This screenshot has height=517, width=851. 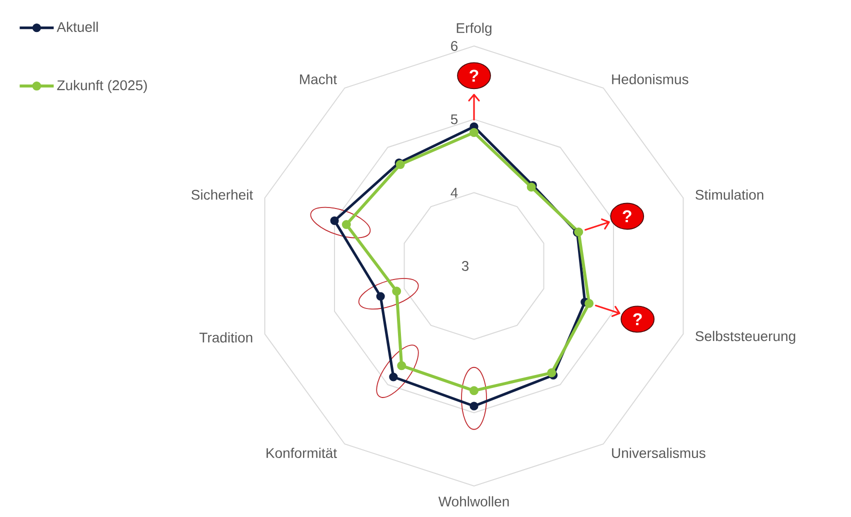 I want to click on spoke-label: Wohlwollen, so click(x=473, y=501).